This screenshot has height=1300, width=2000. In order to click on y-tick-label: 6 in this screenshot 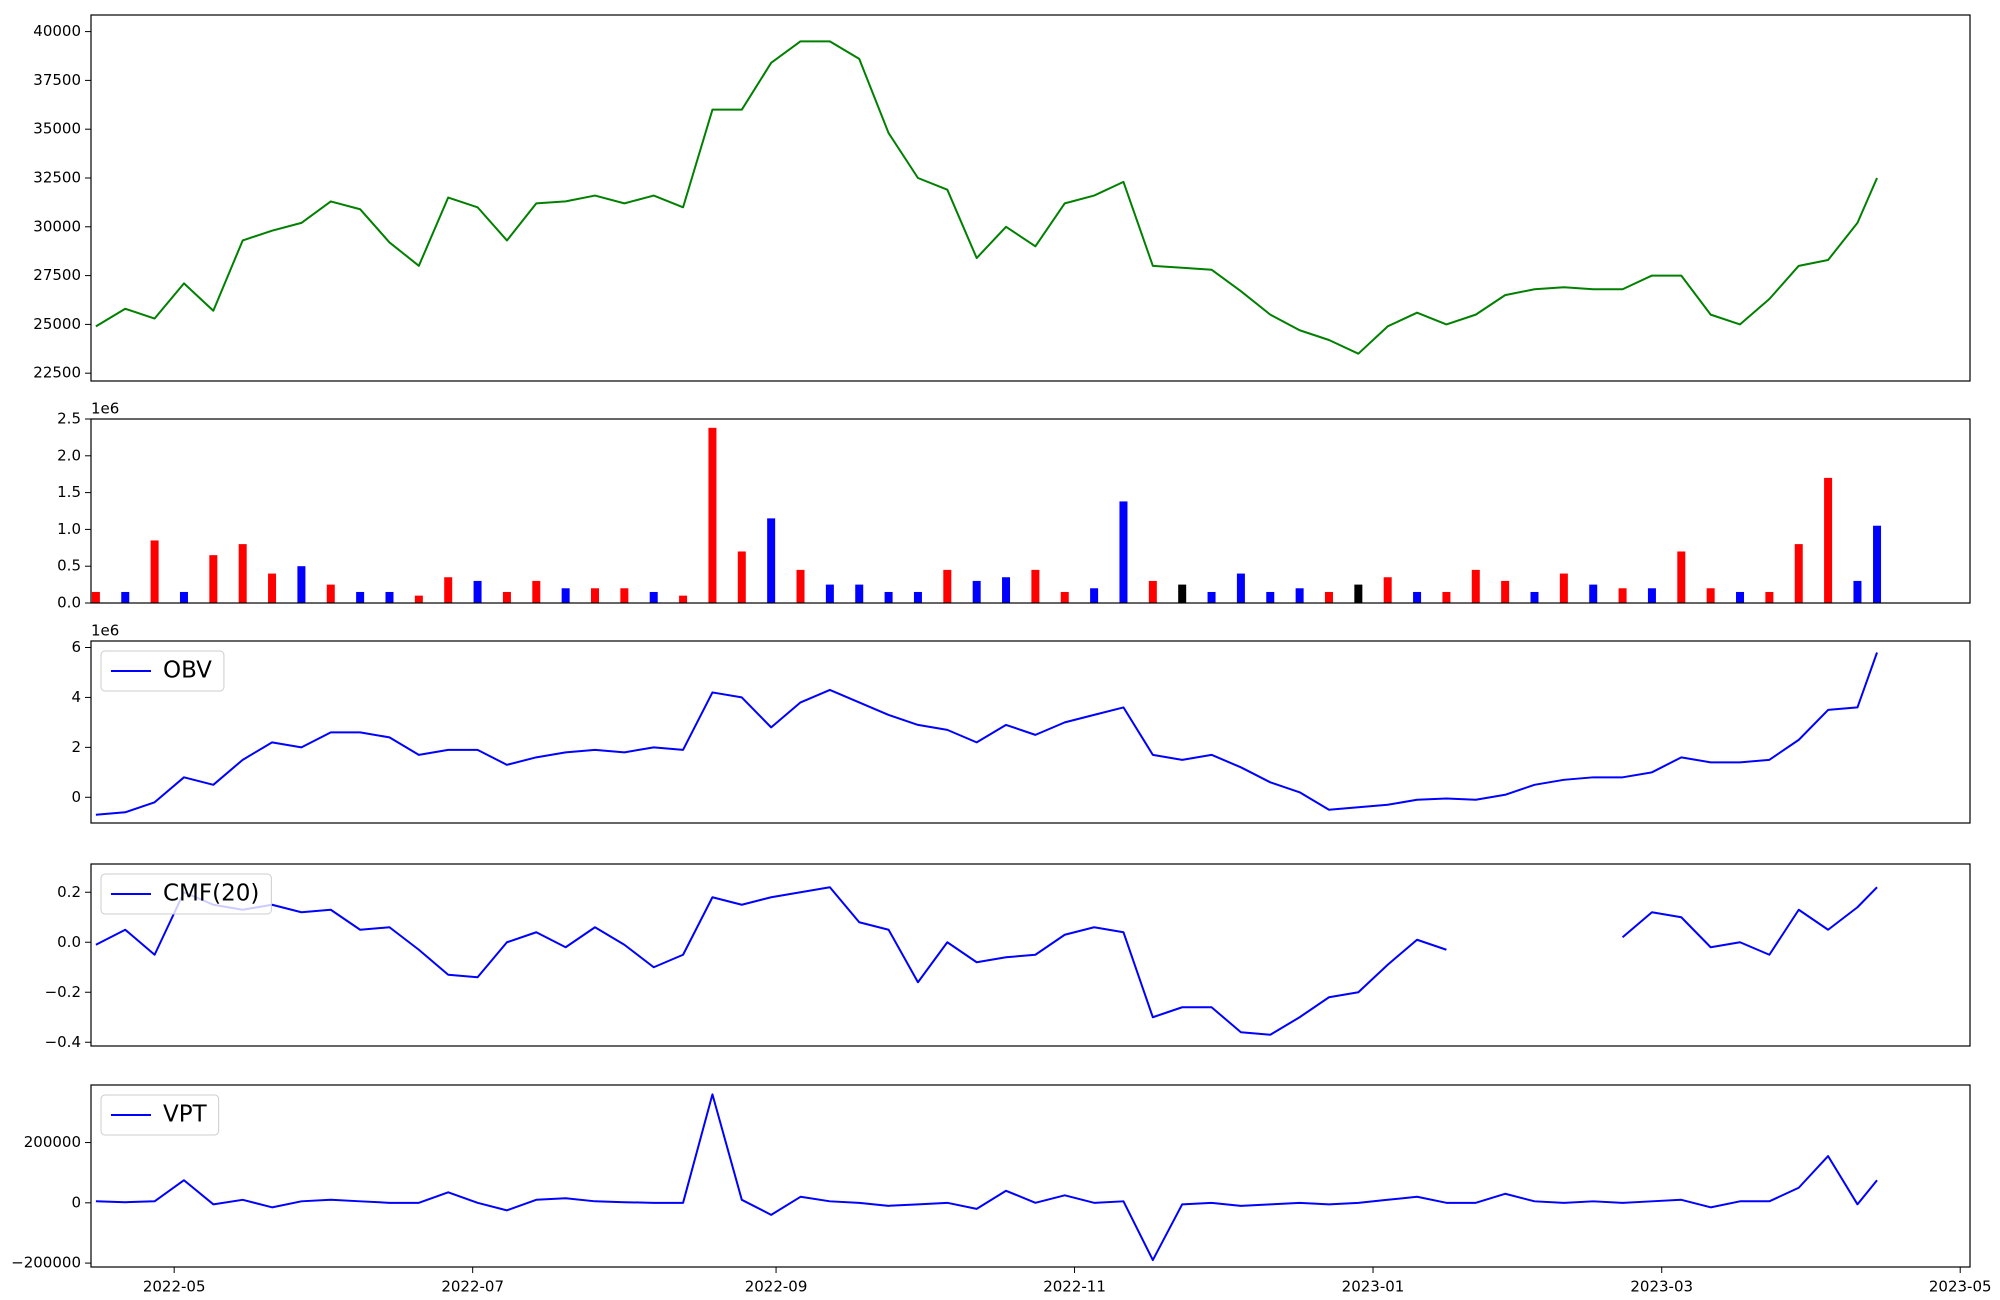, I will do `click(76, 647)`.